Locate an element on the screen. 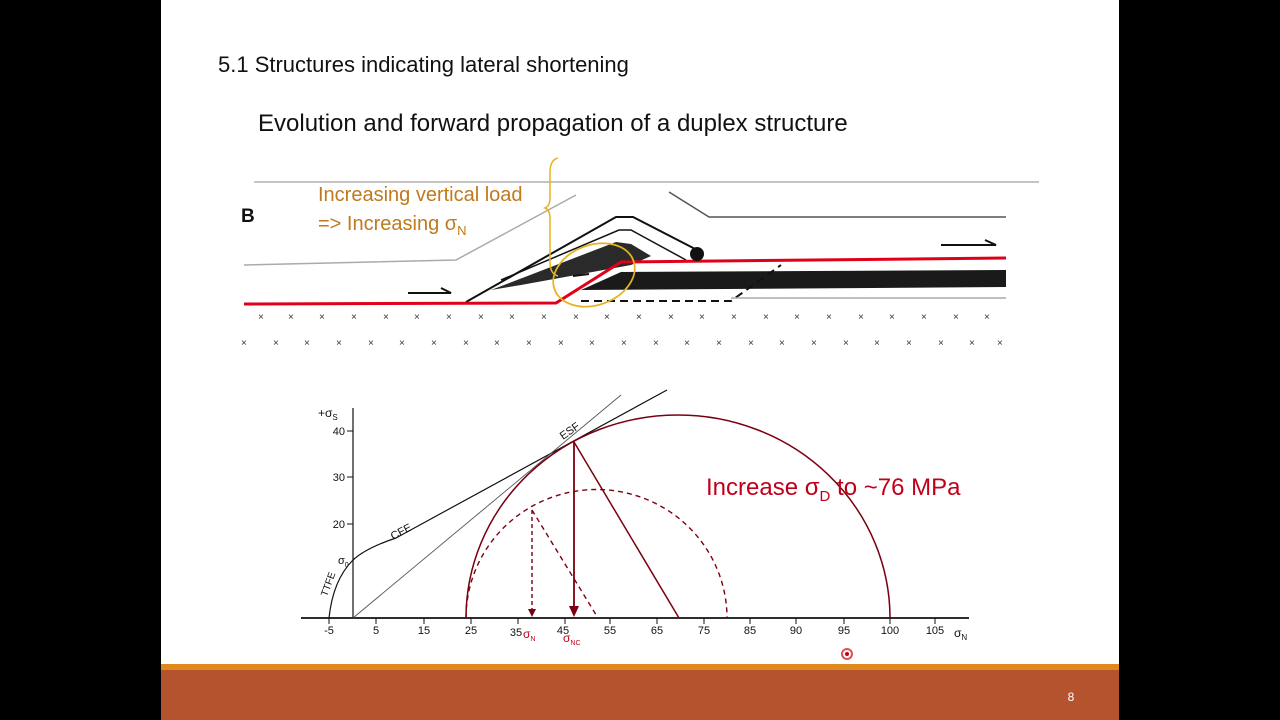 This screenshot has width=1280, height=720. cursor-pointer-dot is located at coordinates (847, 654).